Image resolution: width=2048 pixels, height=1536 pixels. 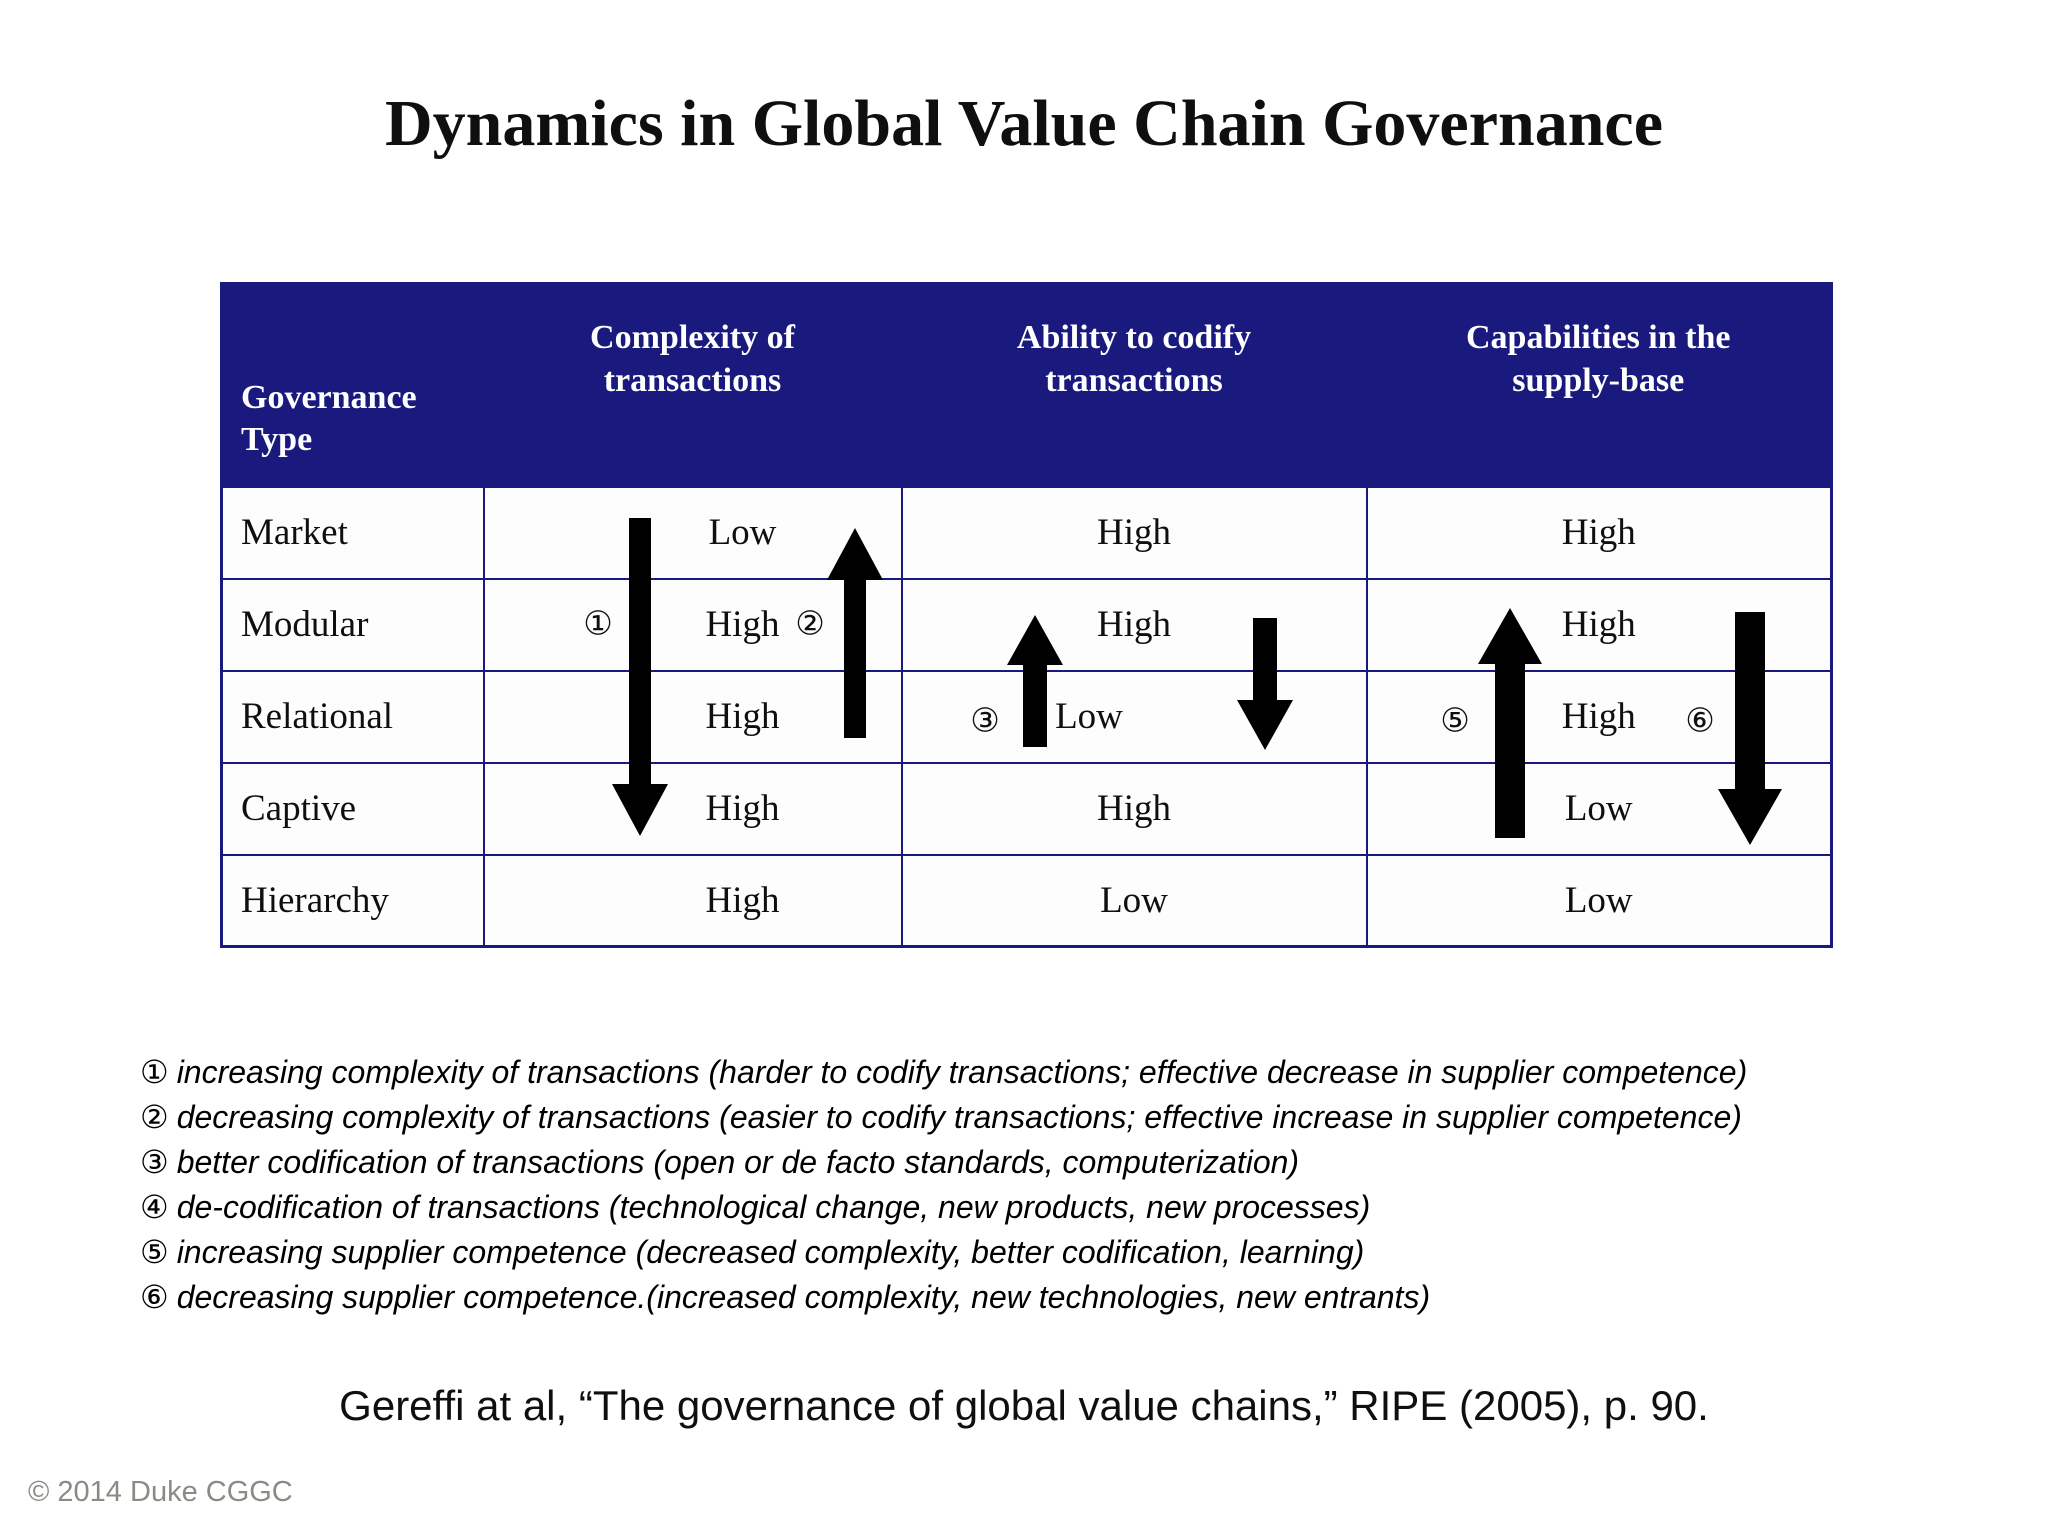 I want to click on table-row-relational: Relational High Low High, so click(x=1026, y=716).